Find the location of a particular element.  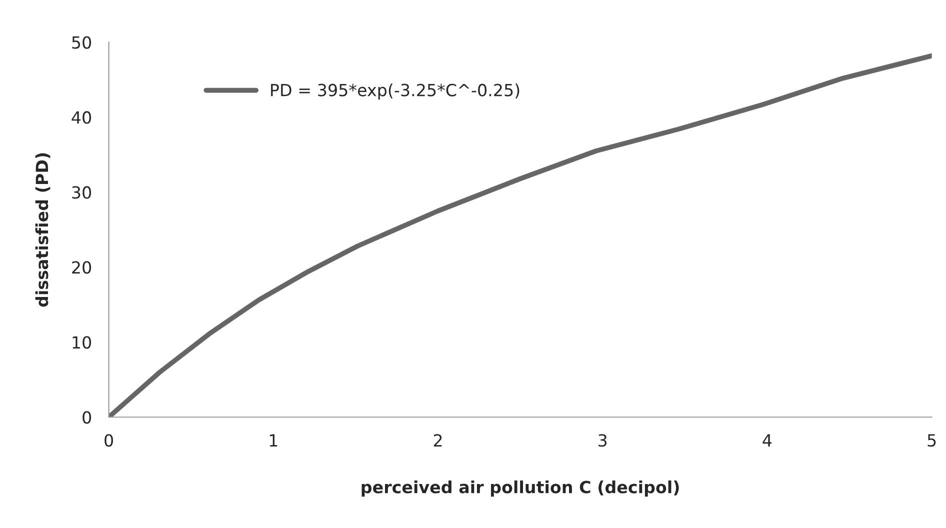

x-axis-title: perceived air pollution C (decipol) is located at coordinates (520, 488).